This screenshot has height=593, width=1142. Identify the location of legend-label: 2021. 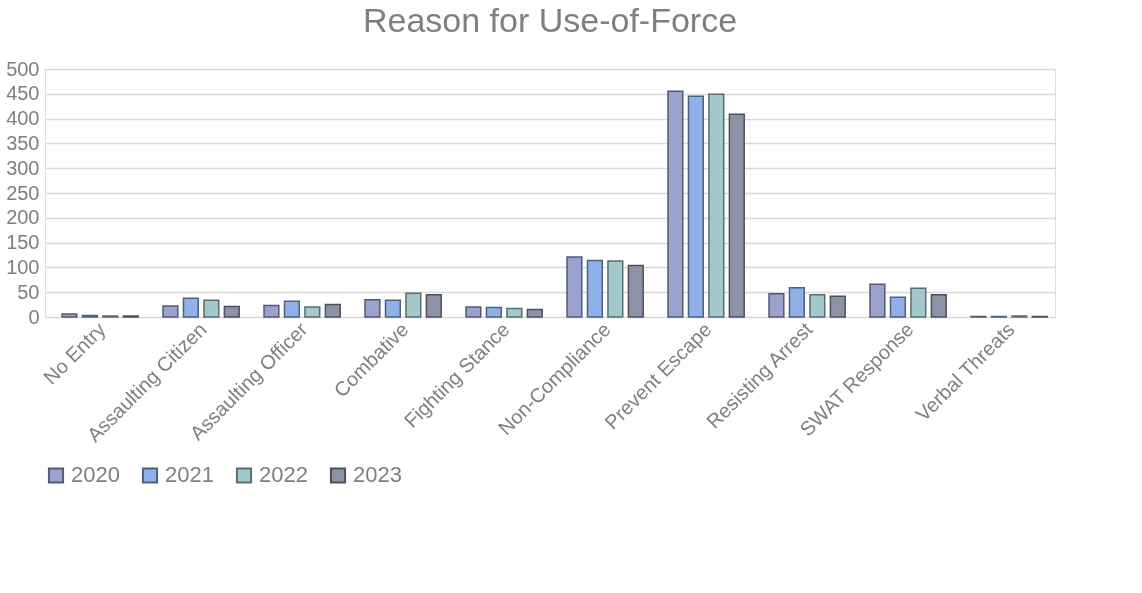
(189, 475).